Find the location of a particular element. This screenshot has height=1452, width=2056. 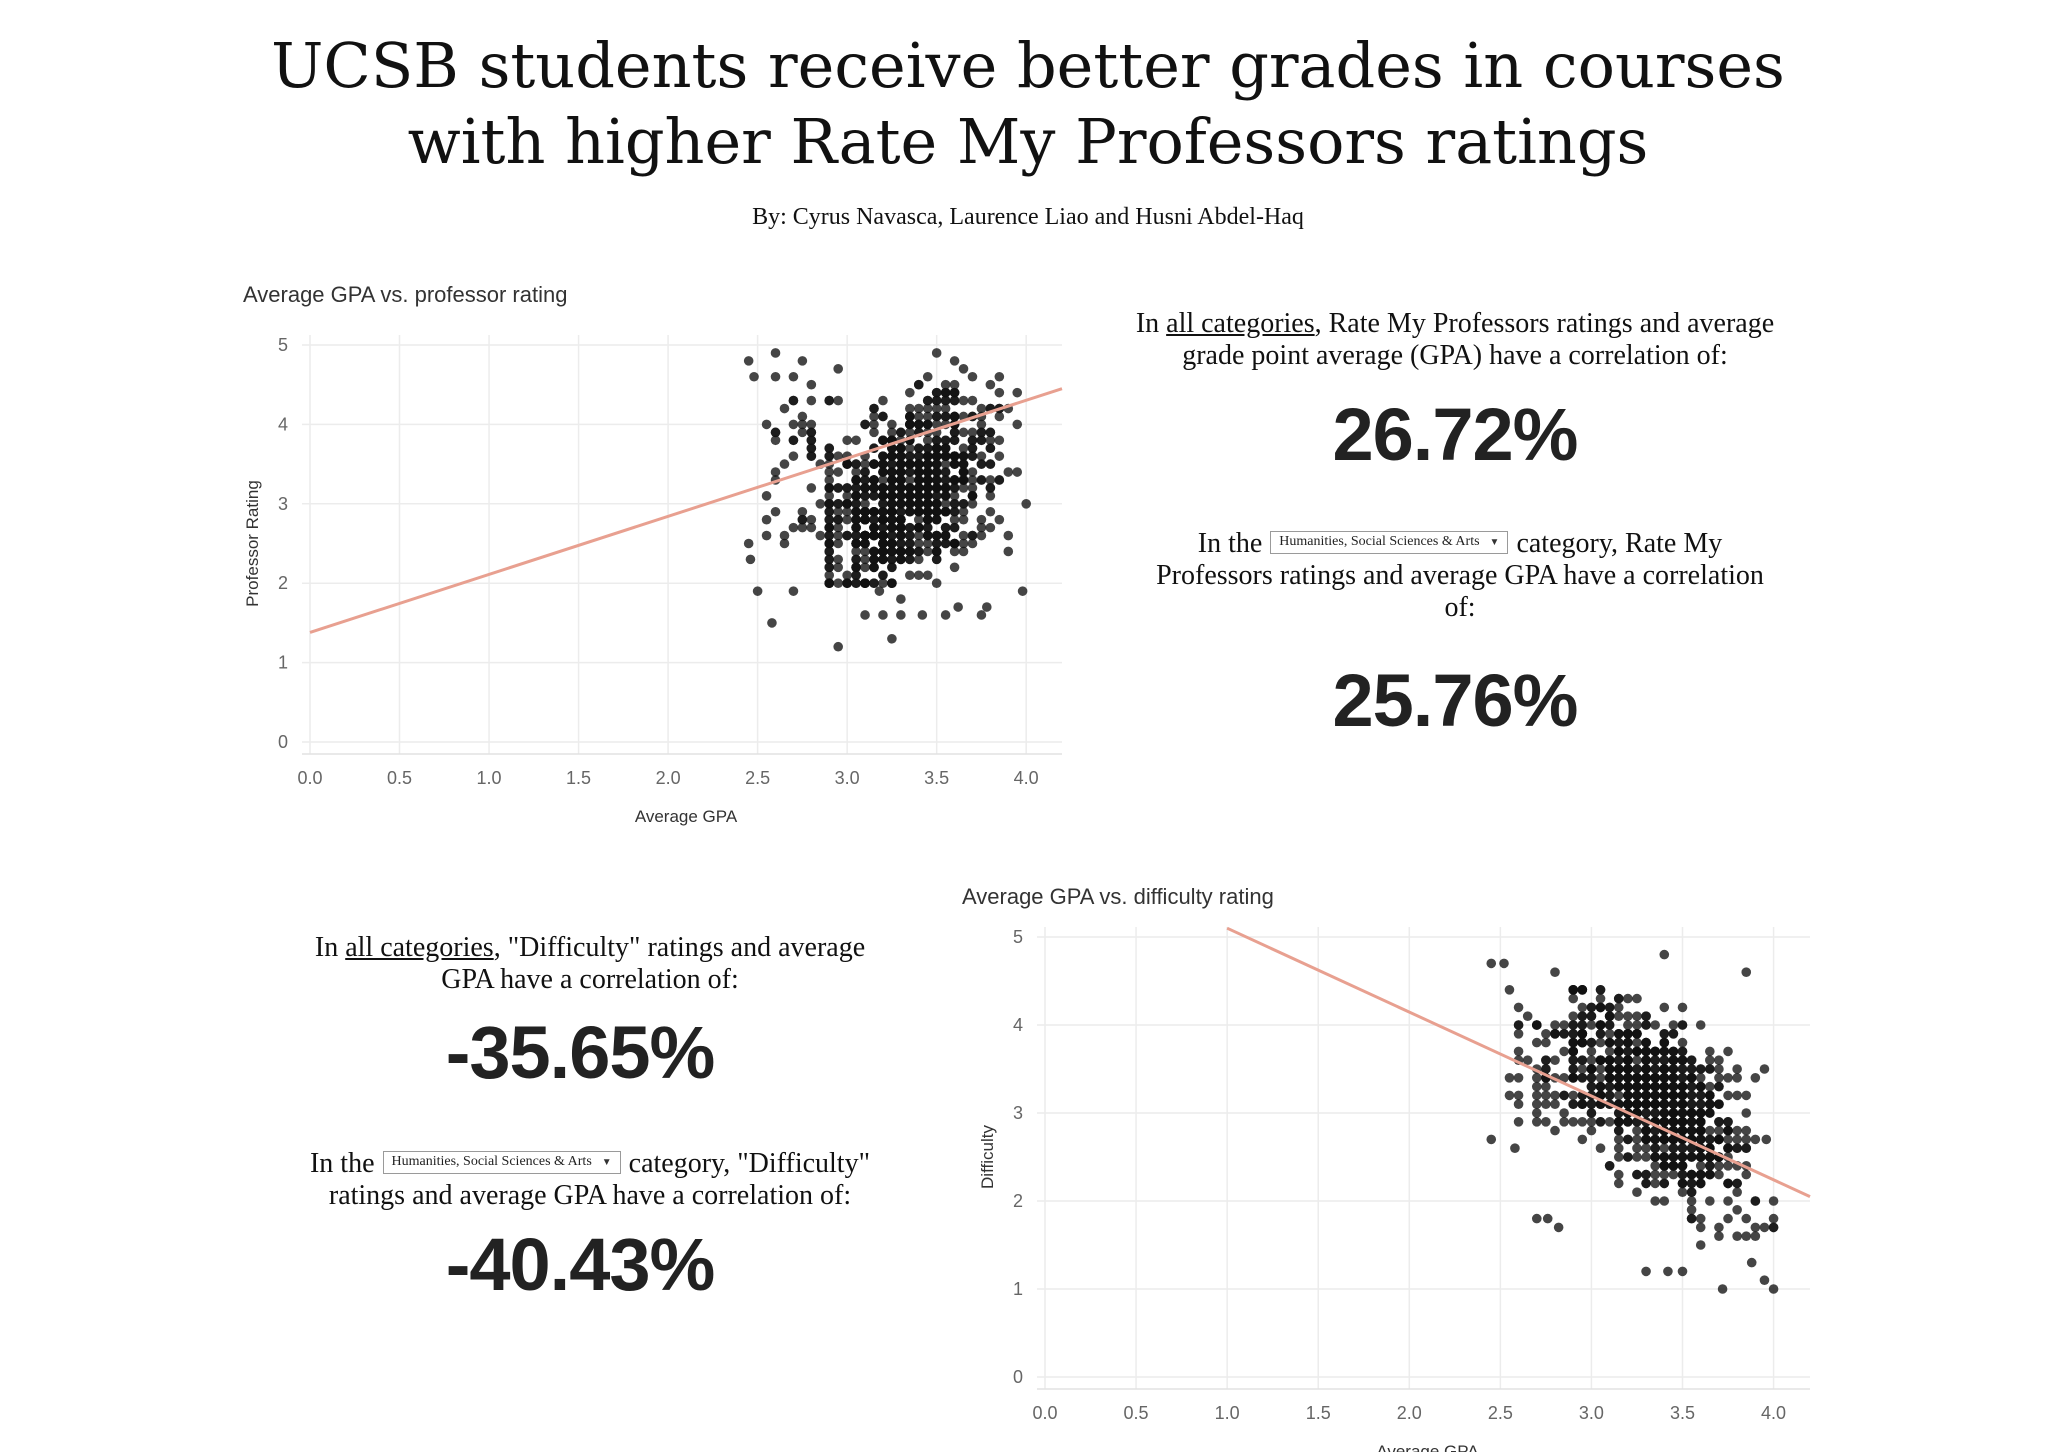

y-axis-label: Difficulty is located at coordinates (987, 1157).